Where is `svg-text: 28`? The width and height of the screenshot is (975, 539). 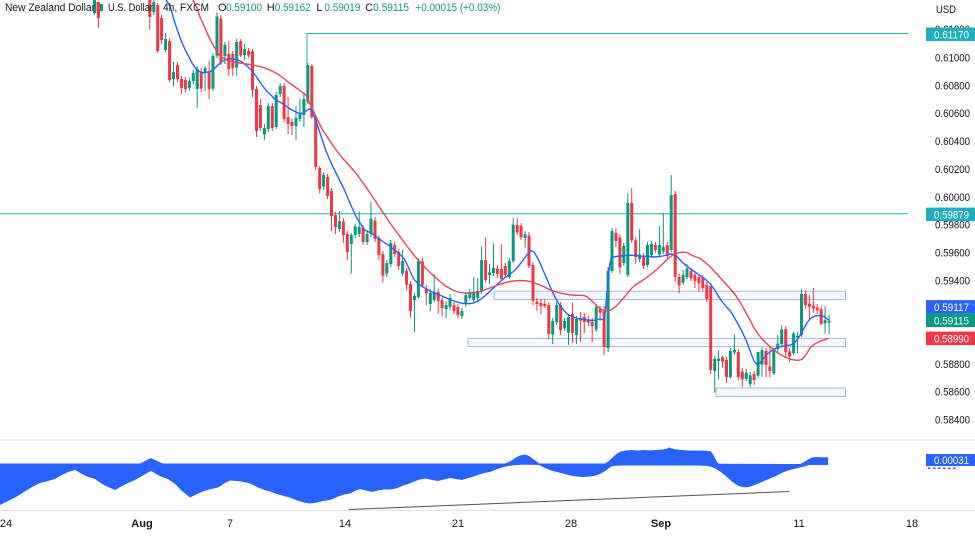
svg-text: 28 is located at coordinates (571, 524).